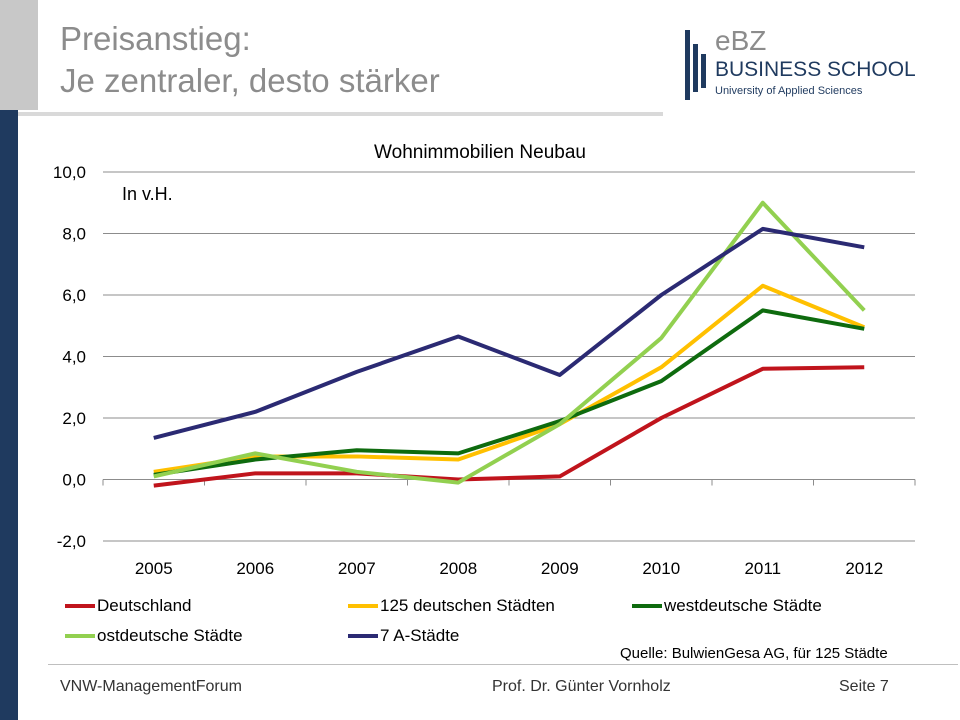 The image size is (960, 720). Describe the element at coordinates (357, 568) in the screenshot. I see `x-tick-label: 2007` at that location.